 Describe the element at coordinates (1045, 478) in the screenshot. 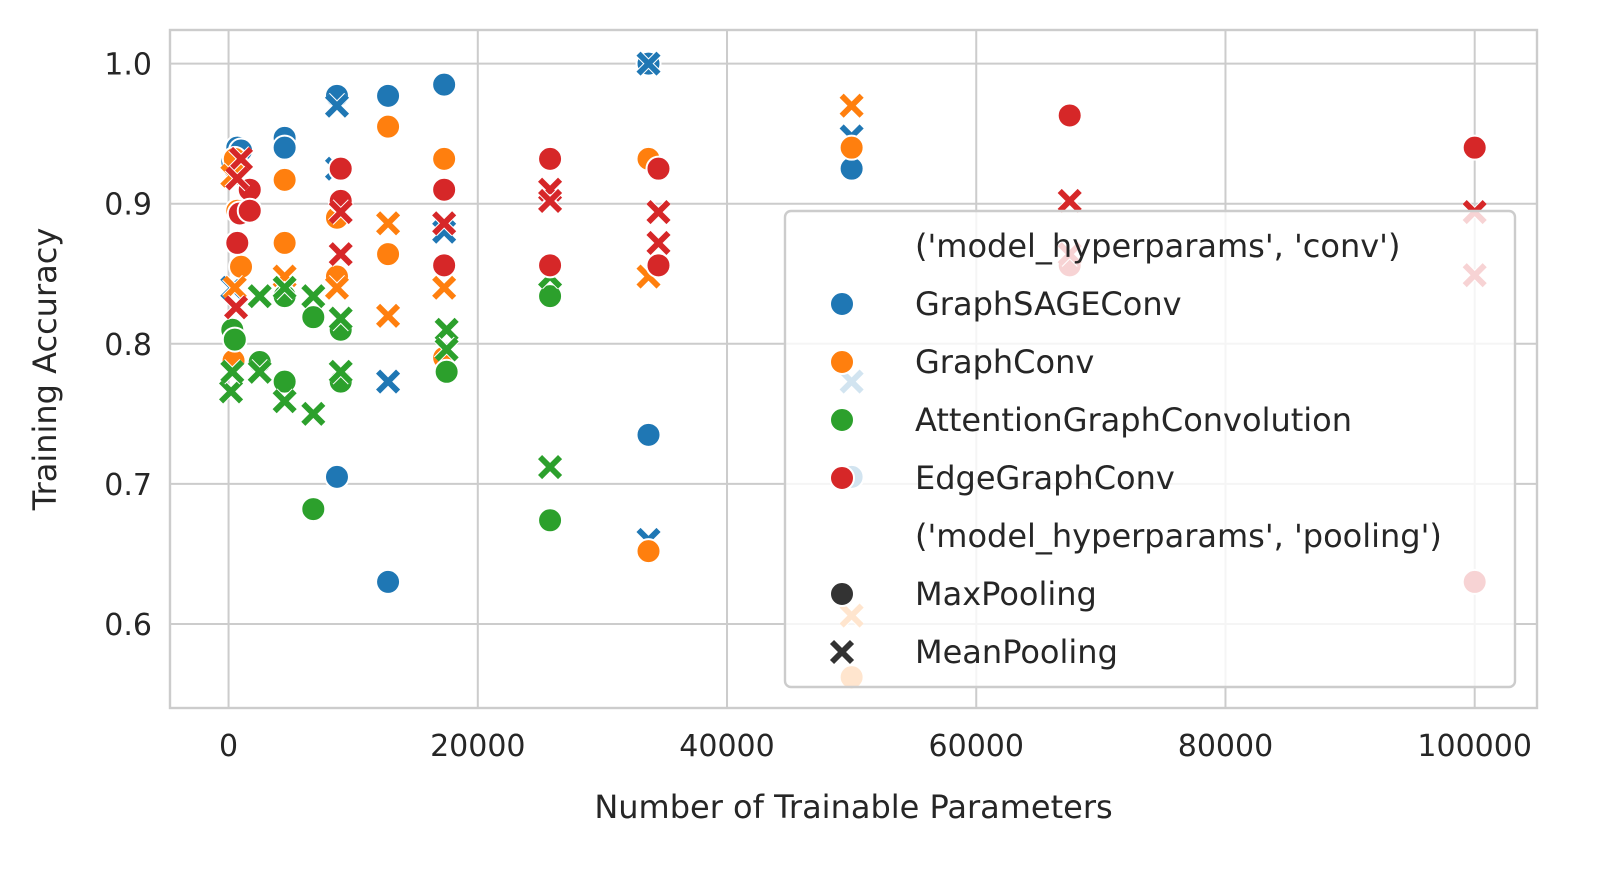

I see `legend-label: EdgeGraphConv` at that location.